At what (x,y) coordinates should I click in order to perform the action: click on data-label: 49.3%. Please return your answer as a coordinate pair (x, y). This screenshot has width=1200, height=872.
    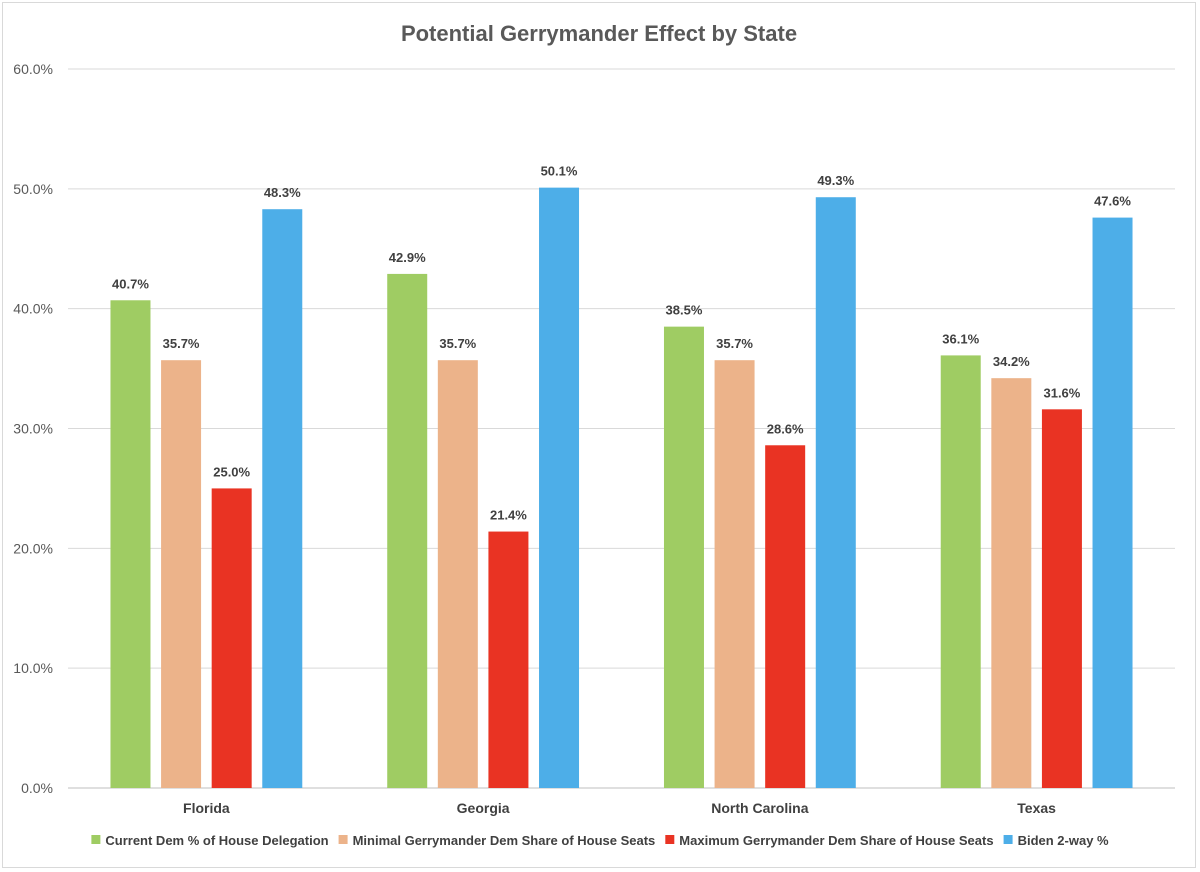
    Looking at the image, I should click on (835, 180).